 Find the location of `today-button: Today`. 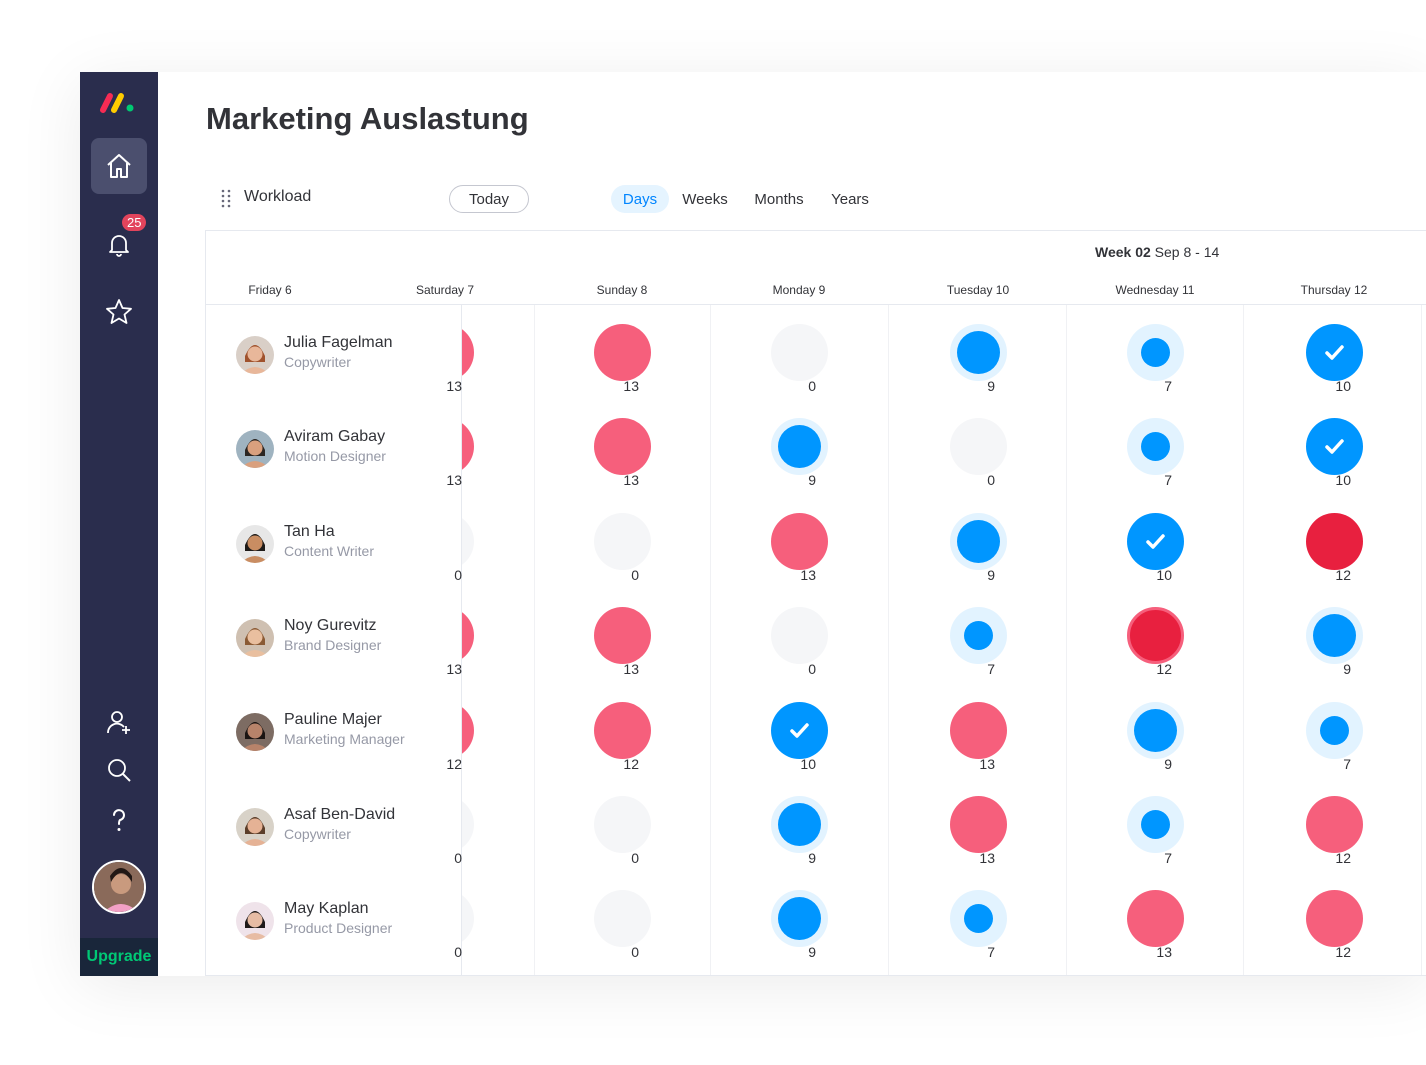

today-button: Today is located at coordinates (489, 199).